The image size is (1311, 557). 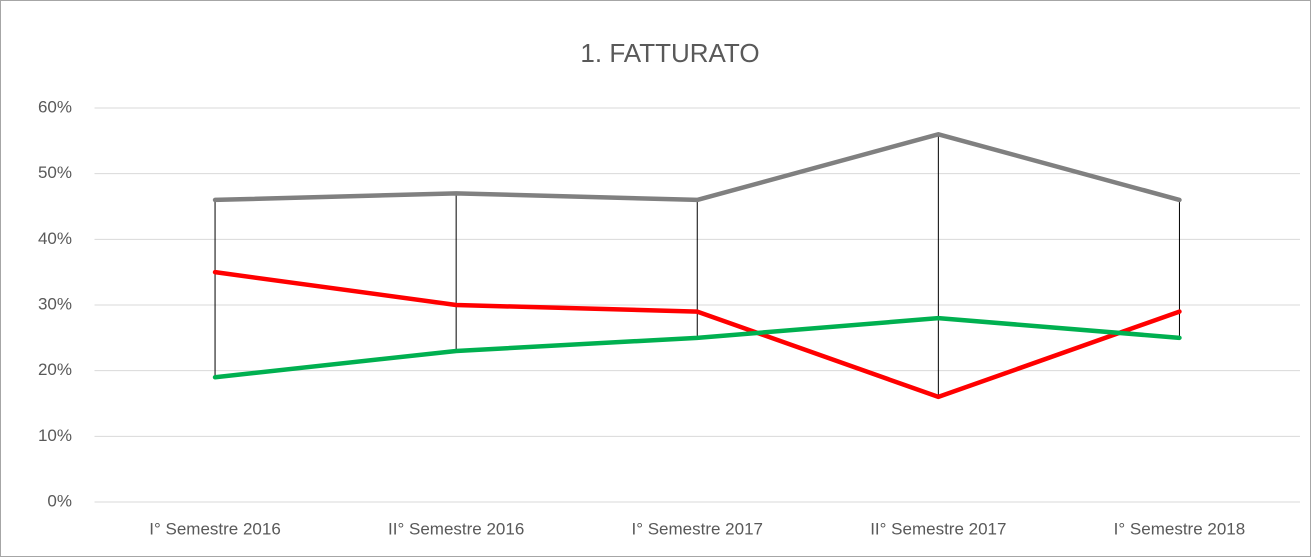 I want to click on y-tick-label: 60%, so click(x=55, y=106).